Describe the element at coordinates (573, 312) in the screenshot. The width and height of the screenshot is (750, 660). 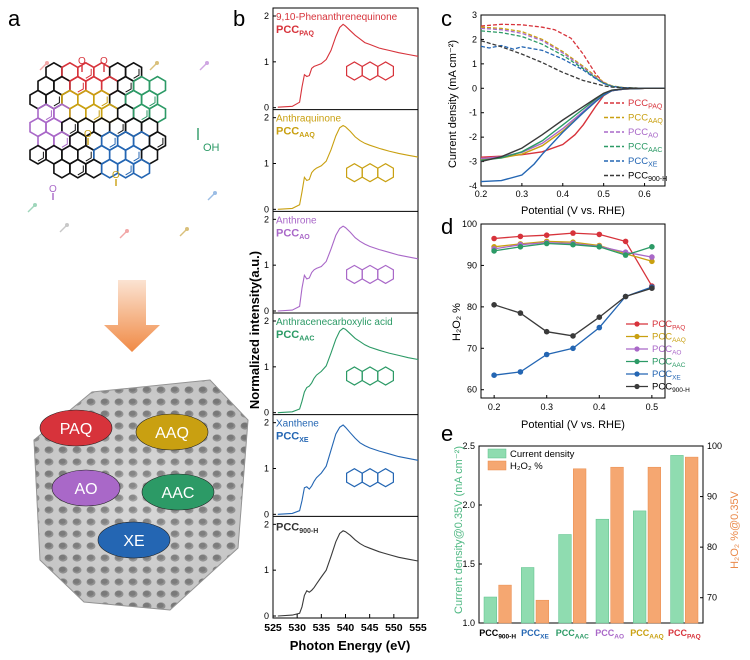
I see `selectivity-line-h900` at that location.